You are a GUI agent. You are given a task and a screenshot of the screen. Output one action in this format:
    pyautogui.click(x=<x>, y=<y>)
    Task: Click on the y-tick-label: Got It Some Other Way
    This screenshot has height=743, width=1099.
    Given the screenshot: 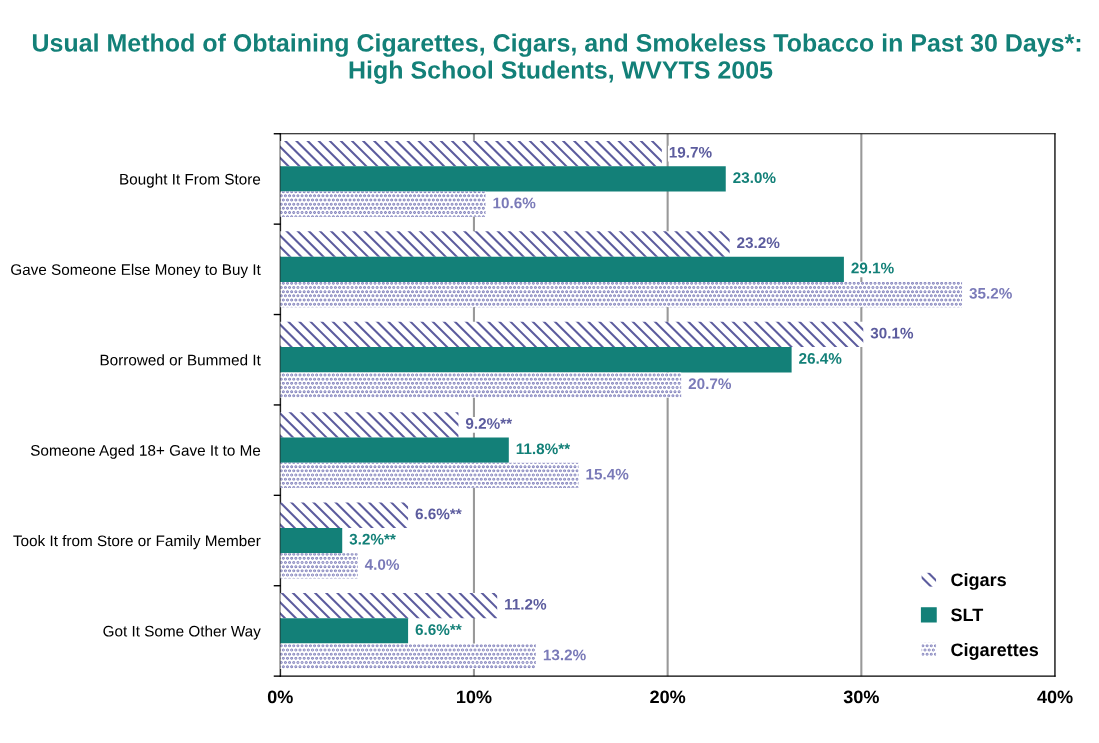 What is the action you would take?
    pyautogui.click(x=182, y=632)
    